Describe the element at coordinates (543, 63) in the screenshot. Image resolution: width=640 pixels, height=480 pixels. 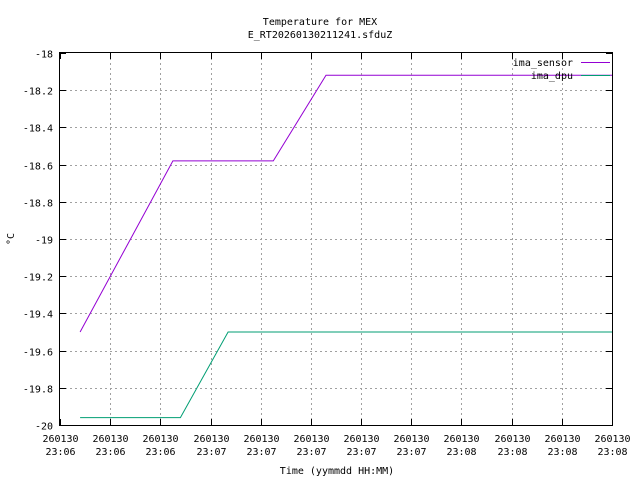
I see `legend-label: ima_sensor` at that location.